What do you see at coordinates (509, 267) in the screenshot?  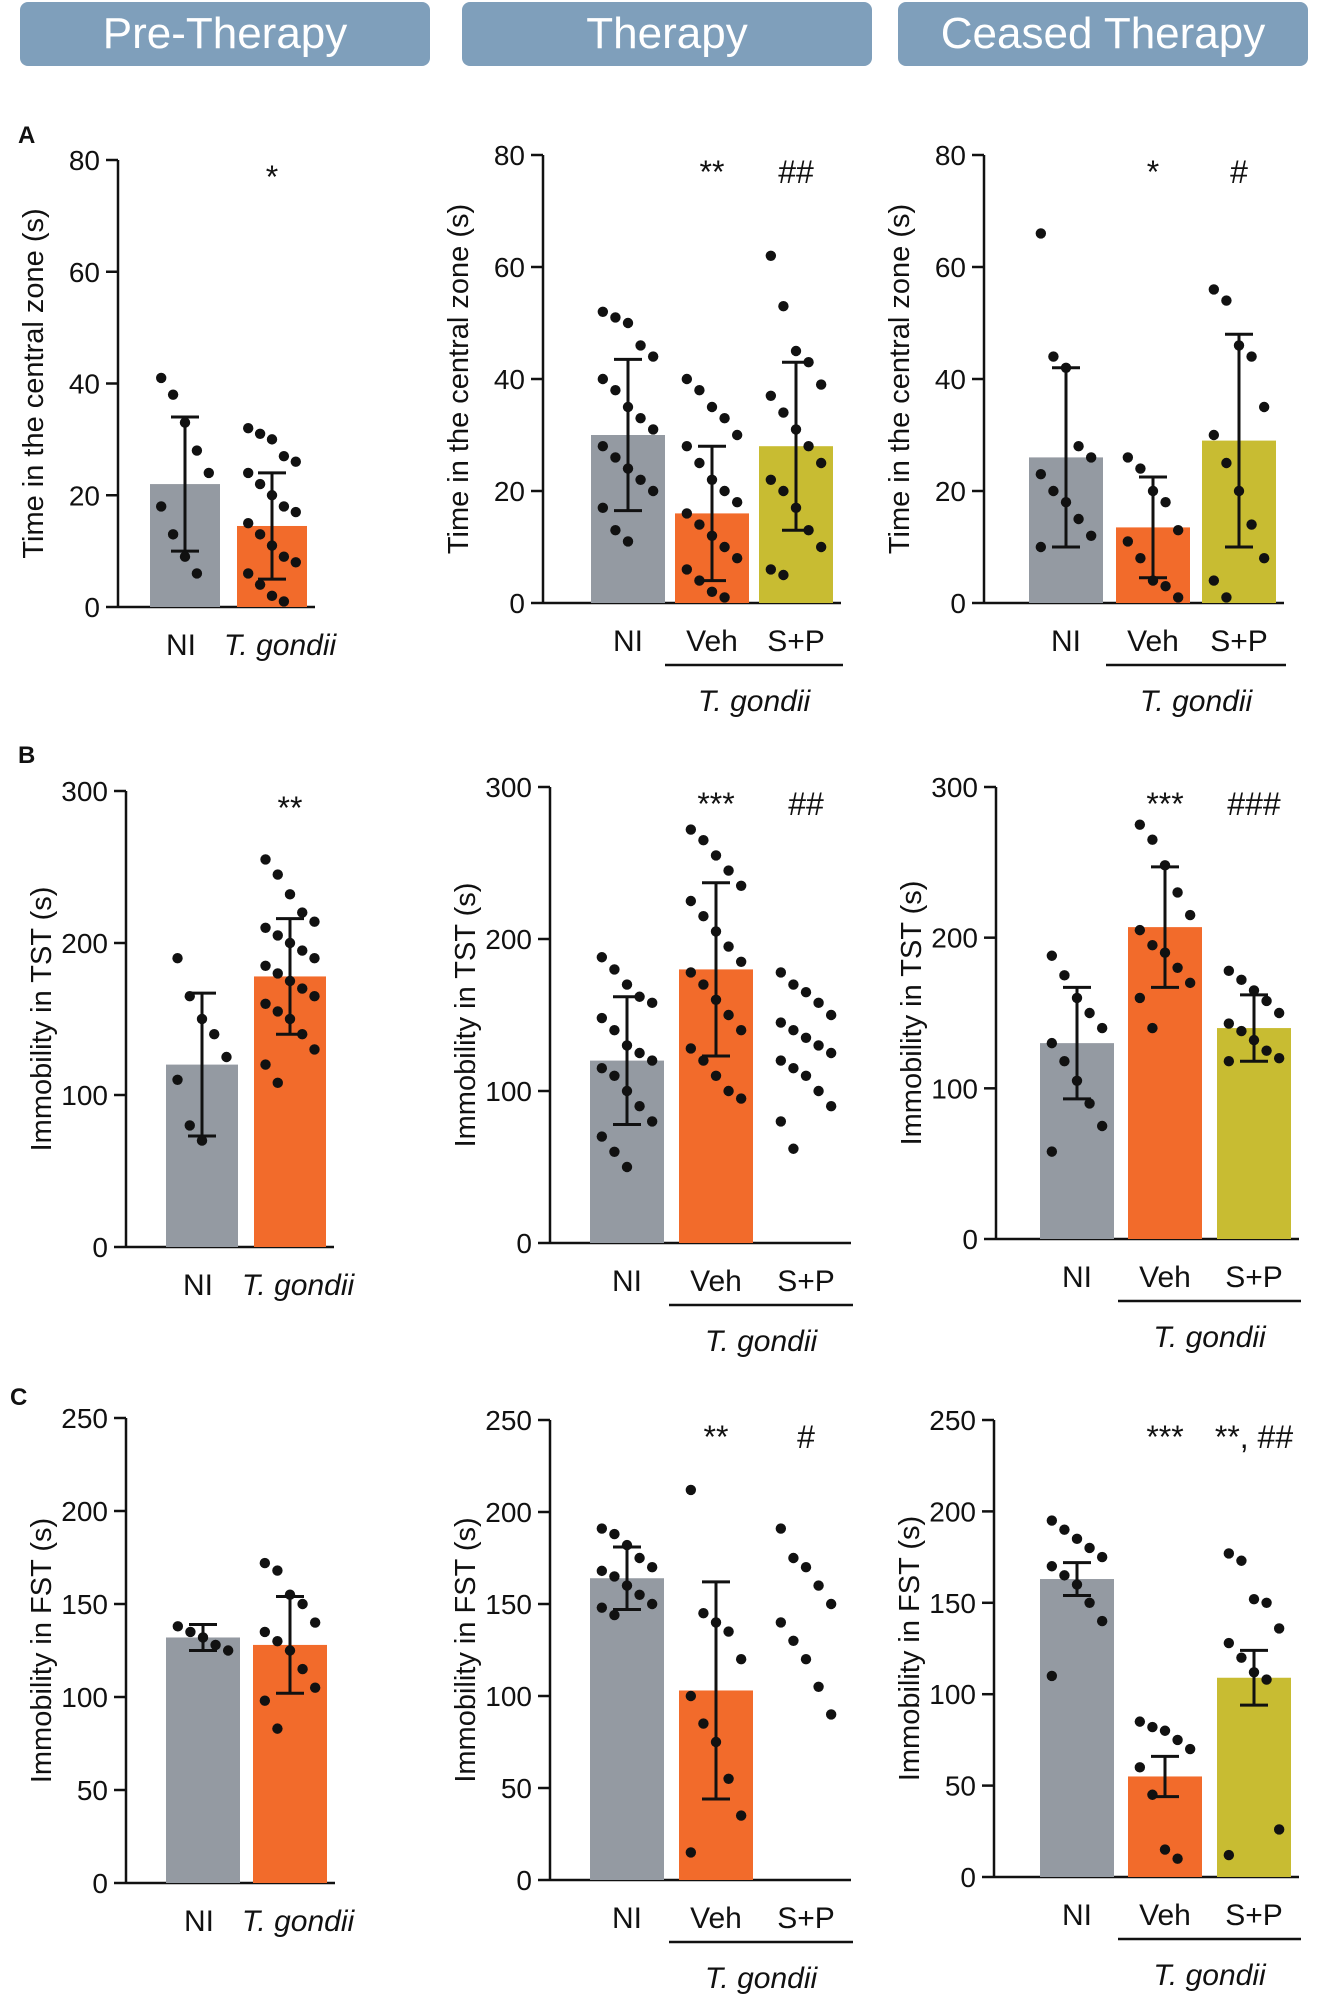 I see `a-therapy-y-tick-label: 60` at bounding box center [509, 267].